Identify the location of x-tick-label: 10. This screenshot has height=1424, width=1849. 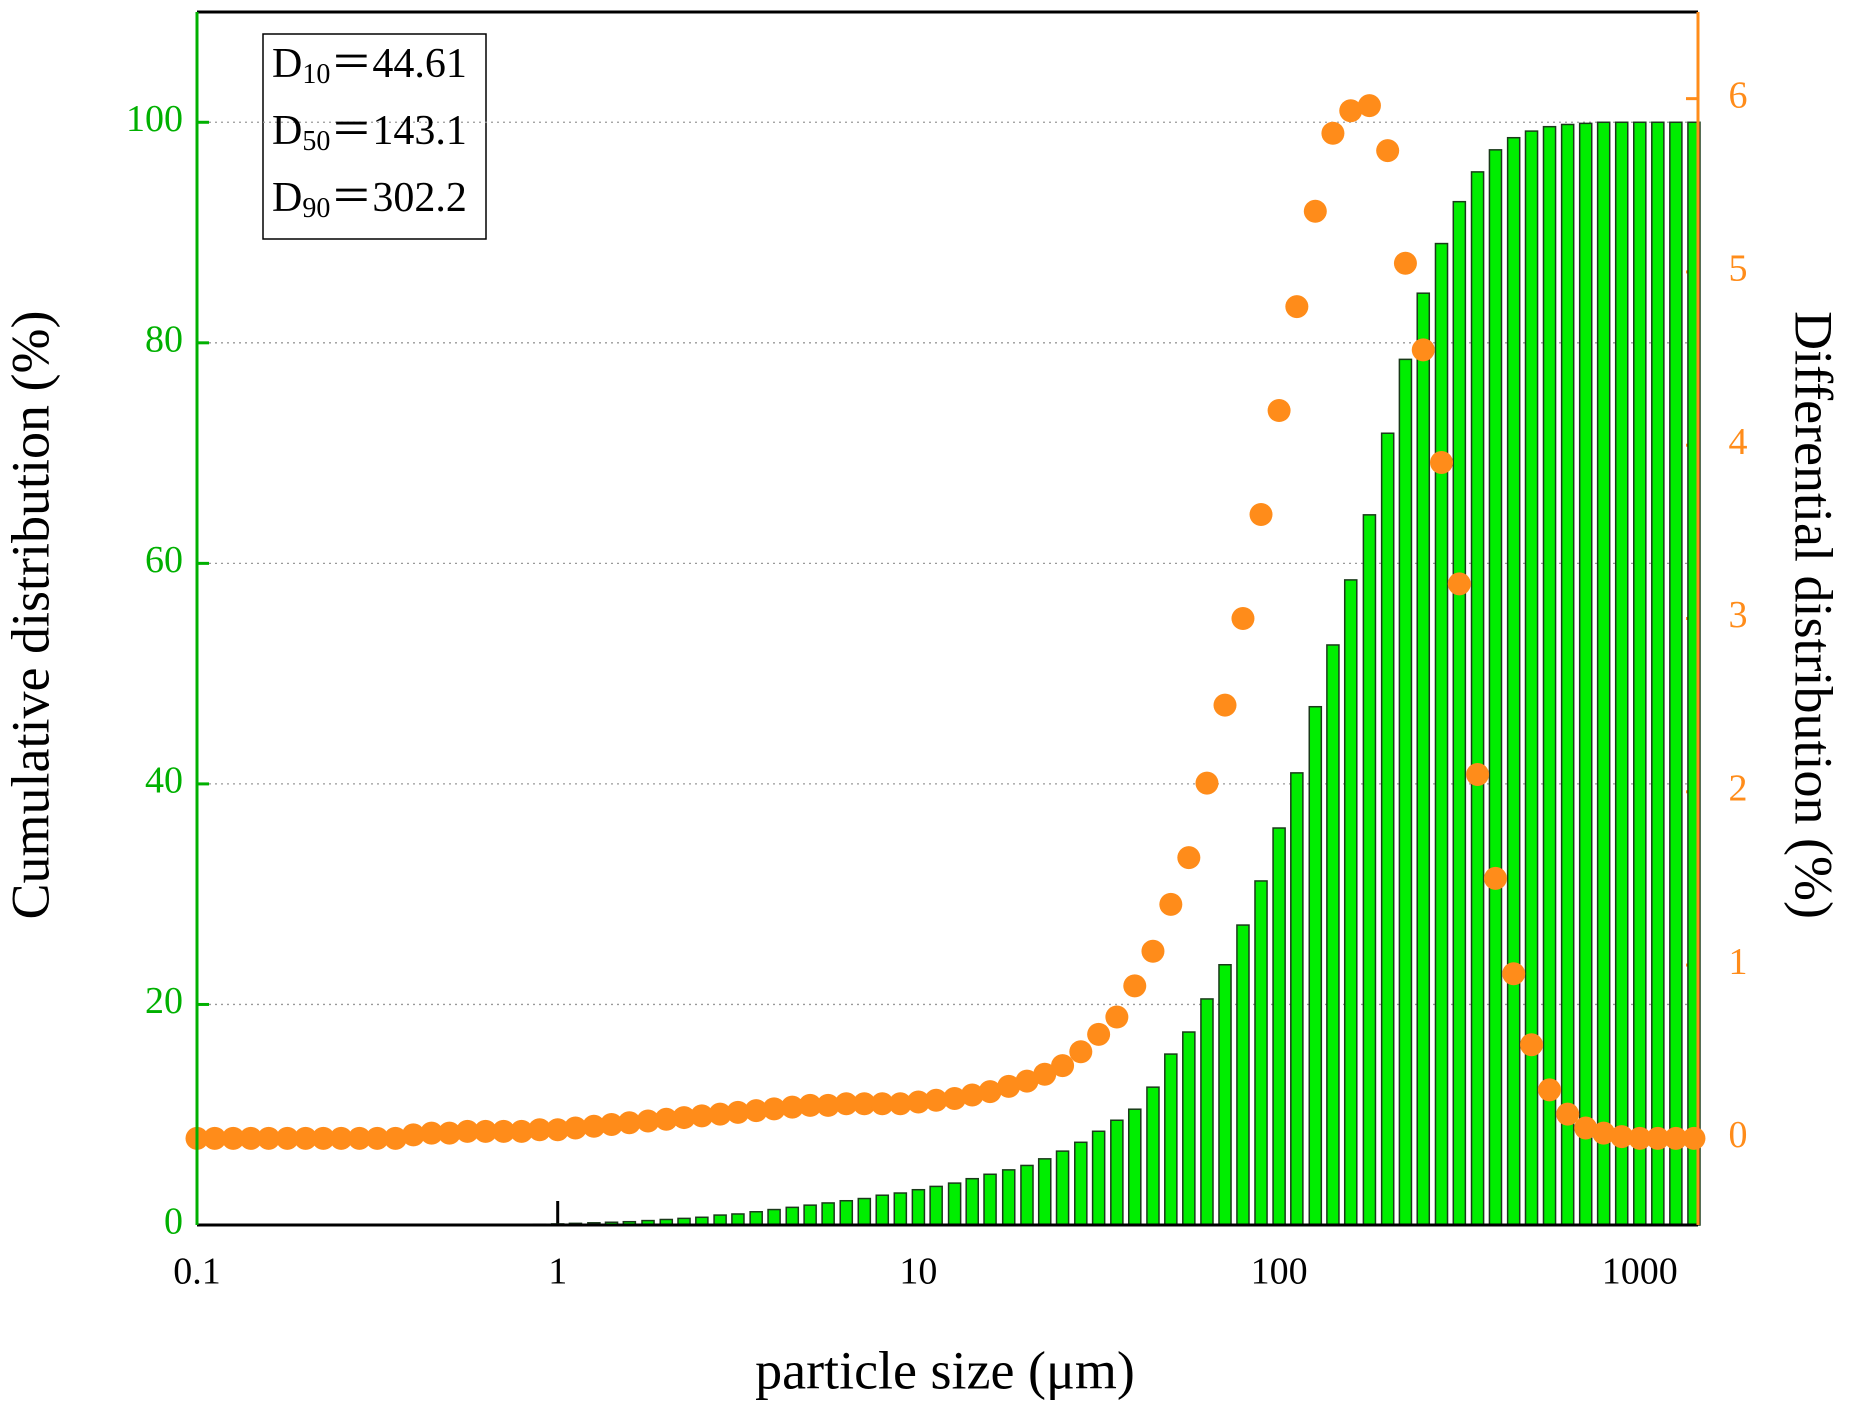
(918, 1272).